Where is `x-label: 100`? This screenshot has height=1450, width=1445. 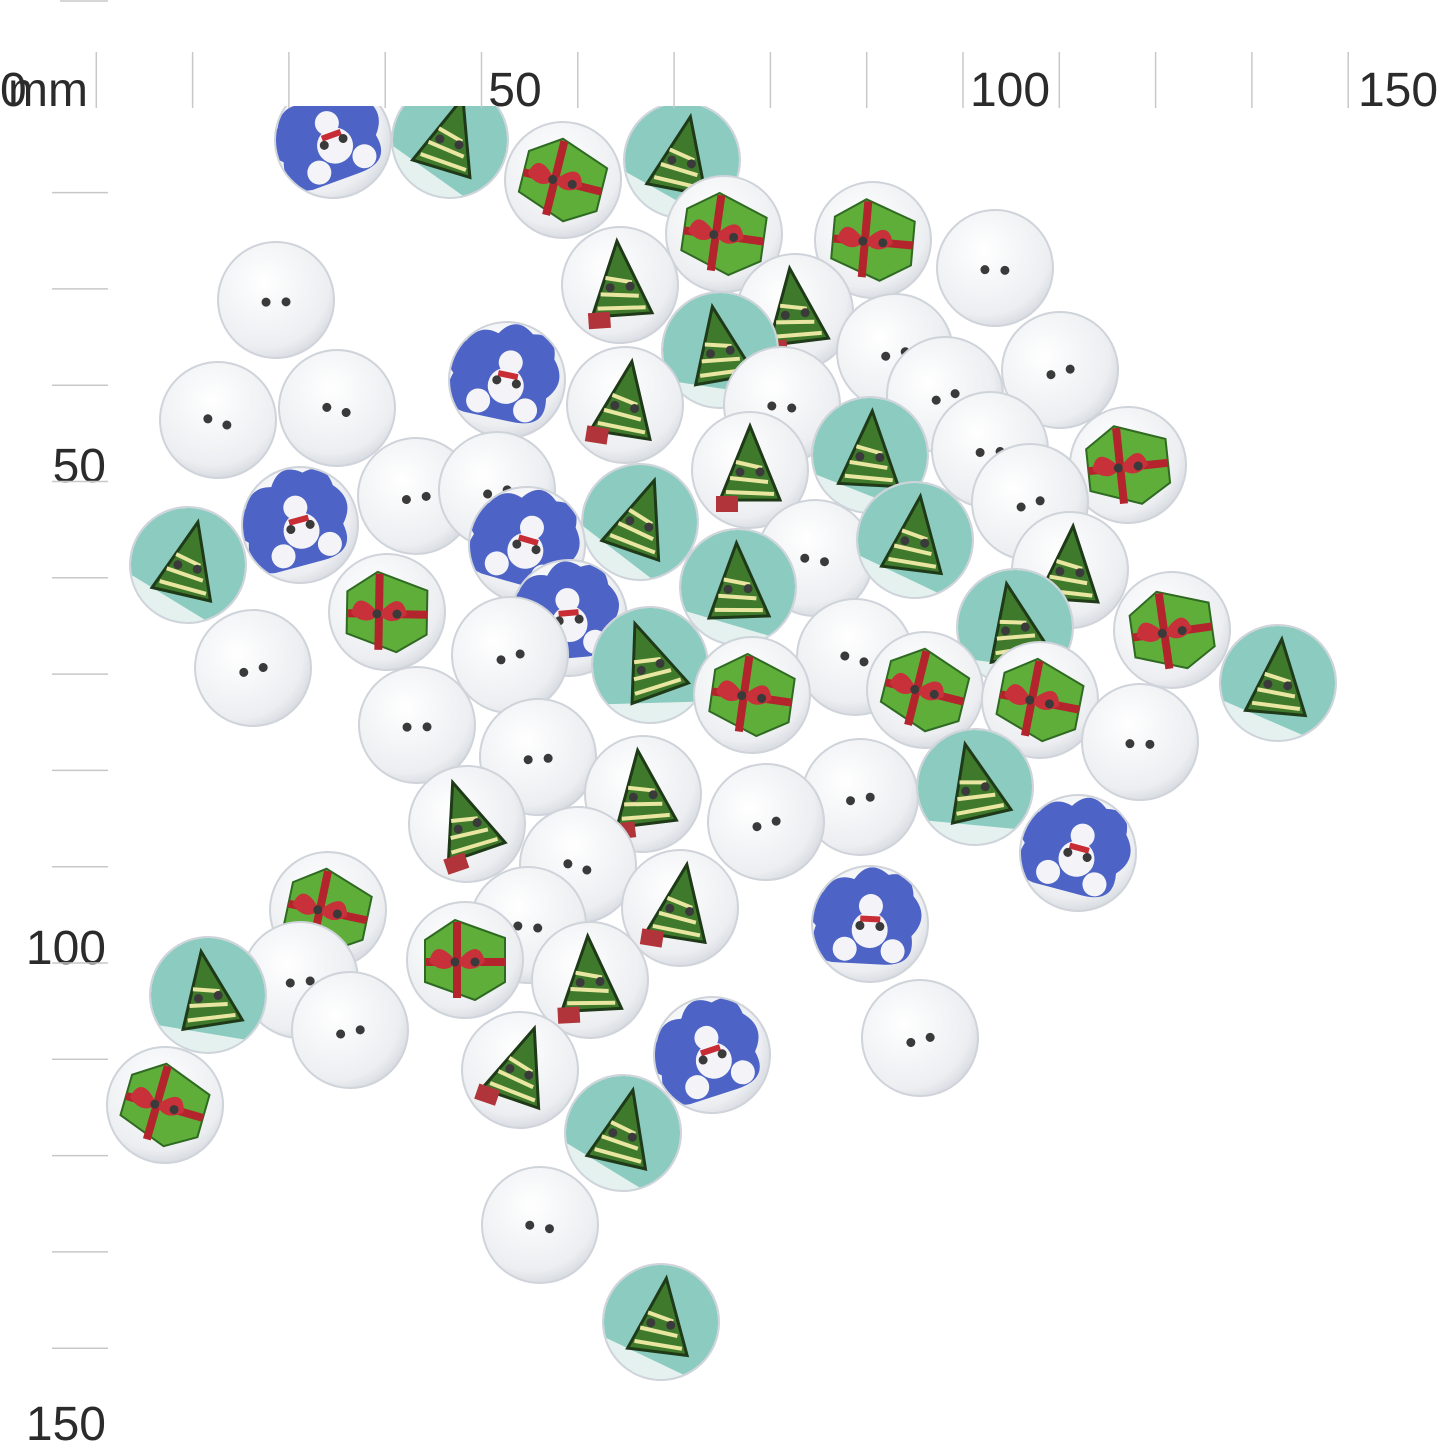 x-label: 100 is located at coordinates (1010, 90).